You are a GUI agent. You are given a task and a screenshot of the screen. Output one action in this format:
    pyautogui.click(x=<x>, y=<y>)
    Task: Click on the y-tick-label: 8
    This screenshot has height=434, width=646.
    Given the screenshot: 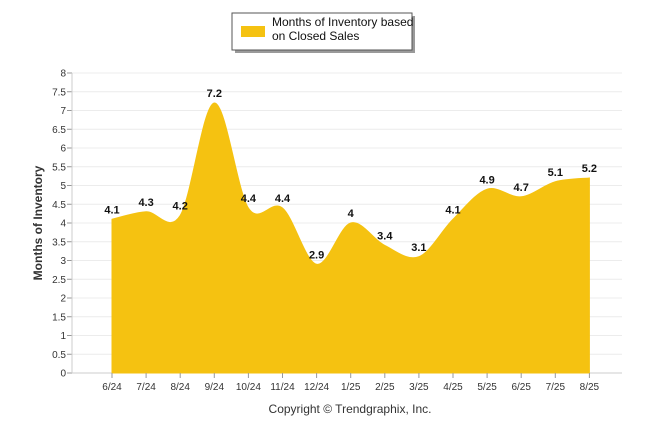 What is the action you would take?
    pyautogui.click(x=63, y=74)
    